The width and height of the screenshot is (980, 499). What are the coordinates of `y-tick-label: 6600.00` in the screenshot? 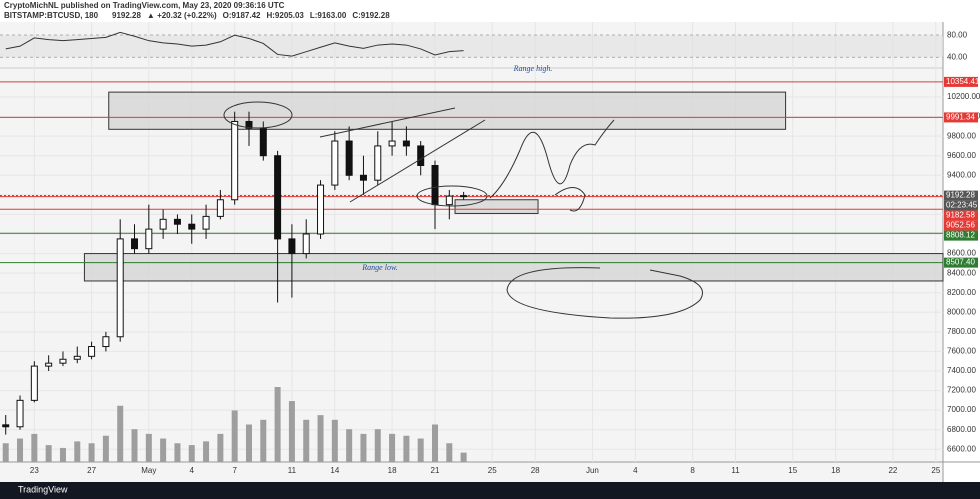 It's located at (961, 448).